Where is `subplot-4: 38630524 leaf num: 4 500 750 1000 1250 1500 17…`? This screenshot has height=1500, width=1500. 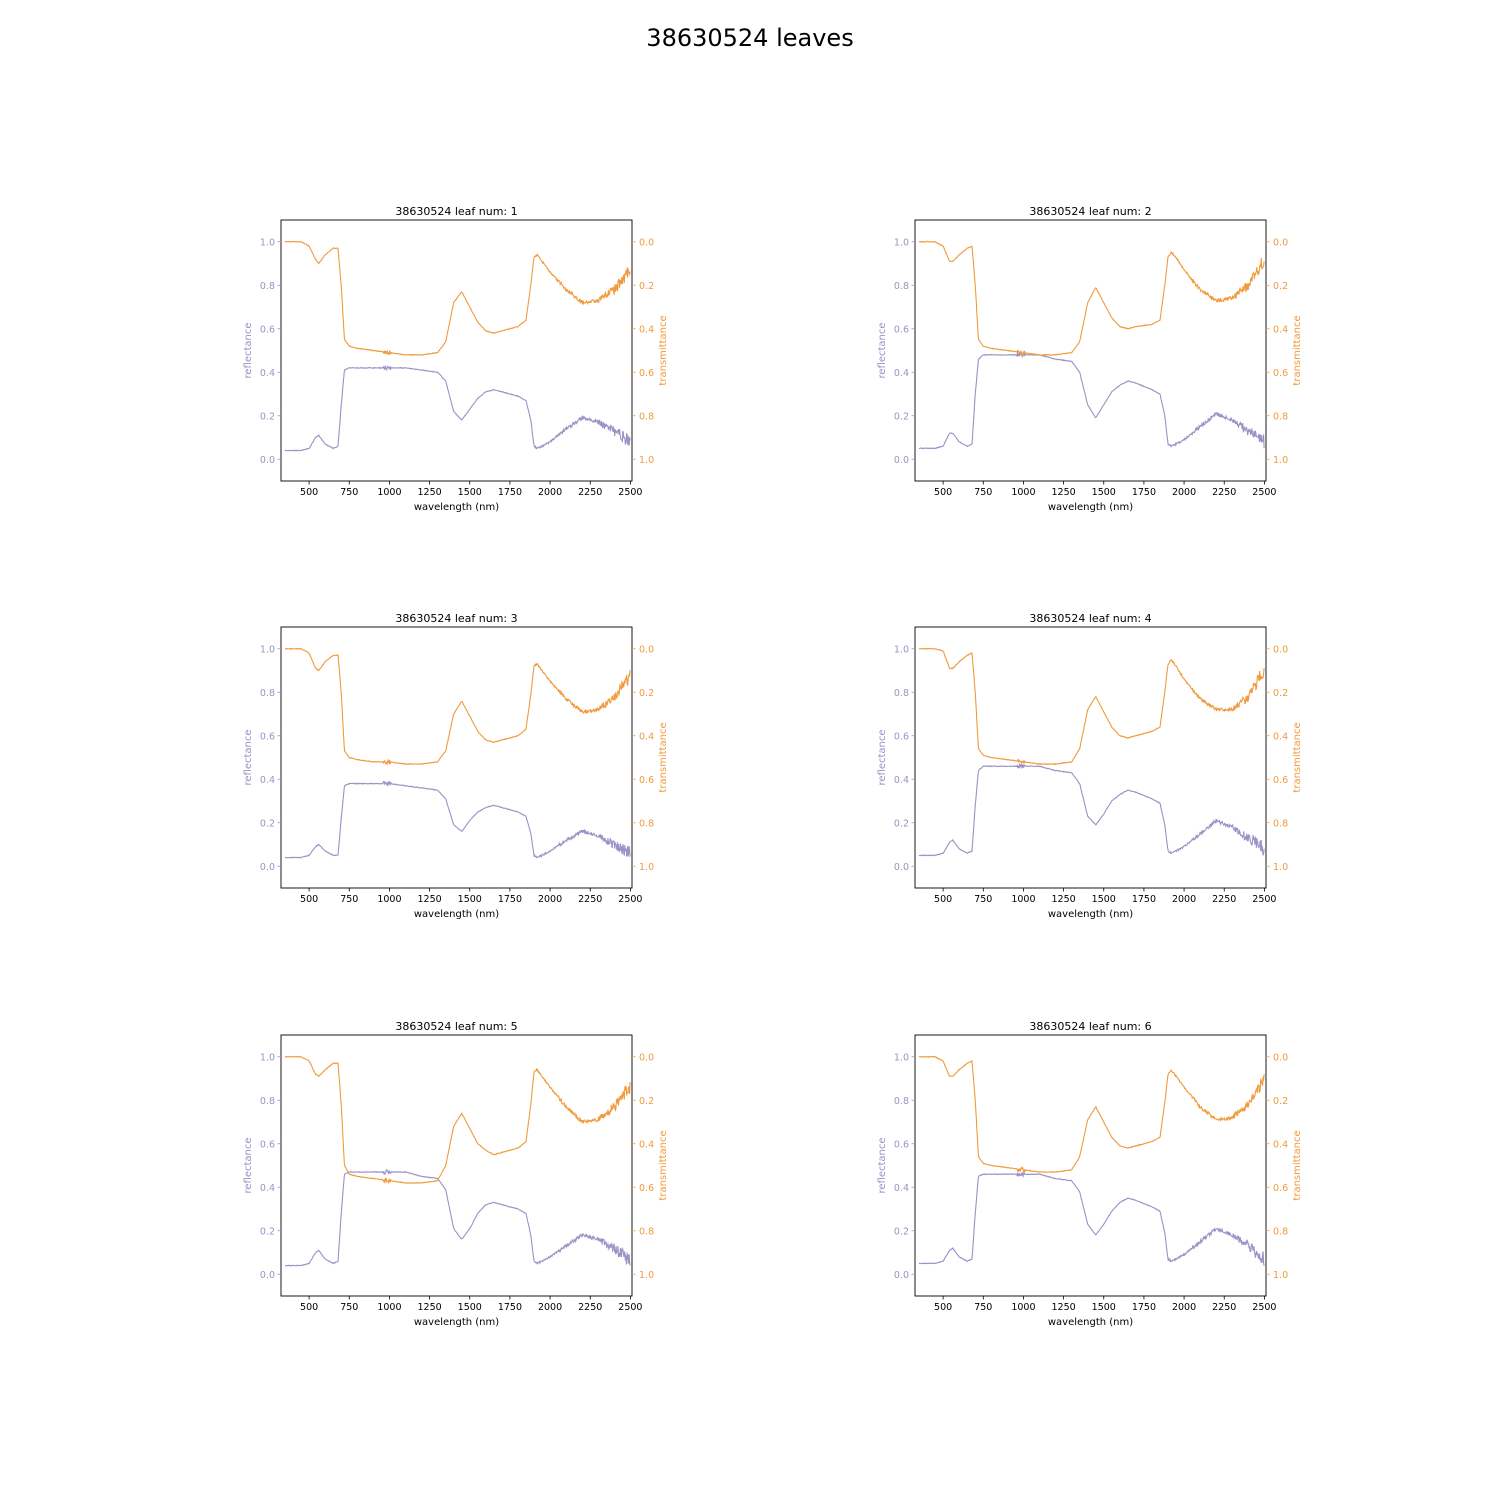
subplot-4: 38630524 leaf num: 4 500 750 1000 1250 1500 17… is located at coordinates (1090, 766).